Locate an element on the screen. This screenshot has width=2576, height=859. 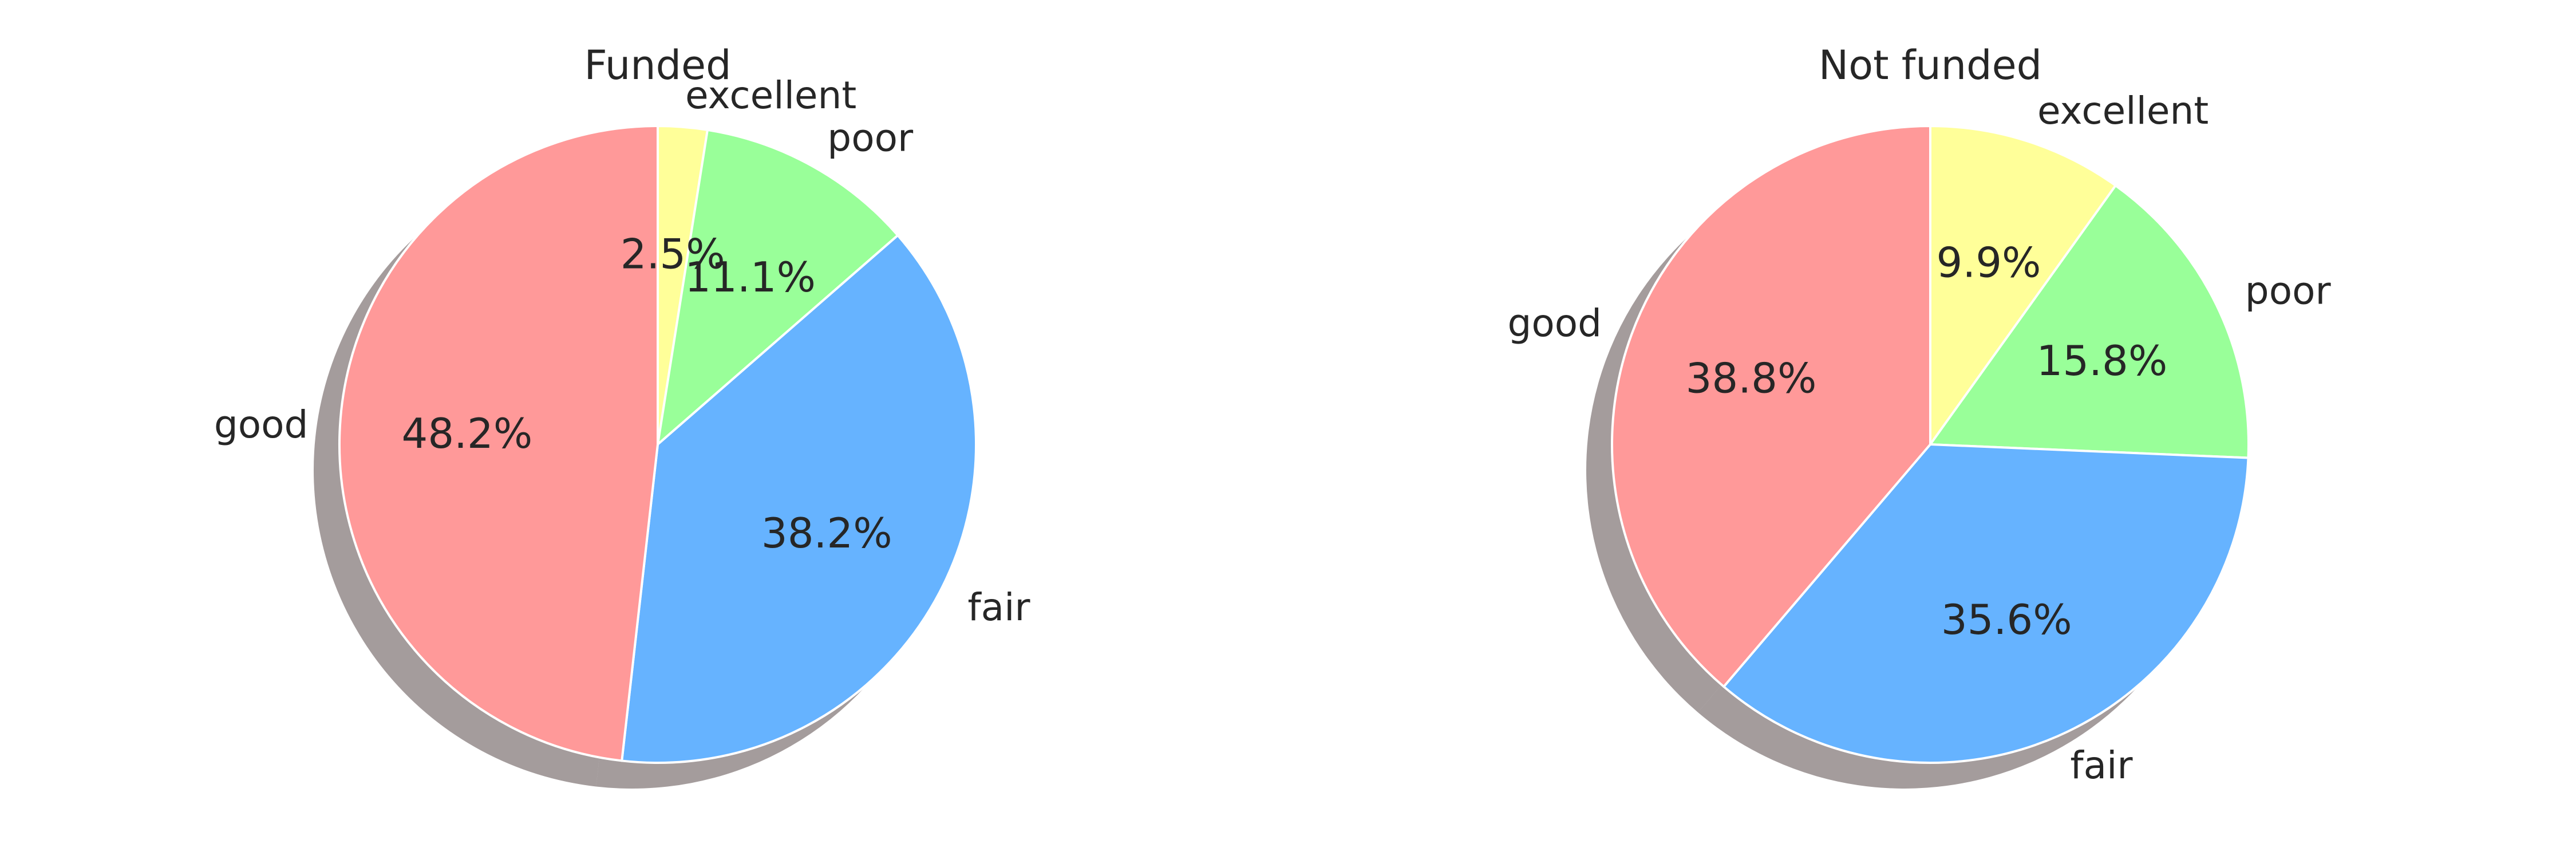
slice-percent-excellent: 9.9% is located at coordinates (1989, 262).